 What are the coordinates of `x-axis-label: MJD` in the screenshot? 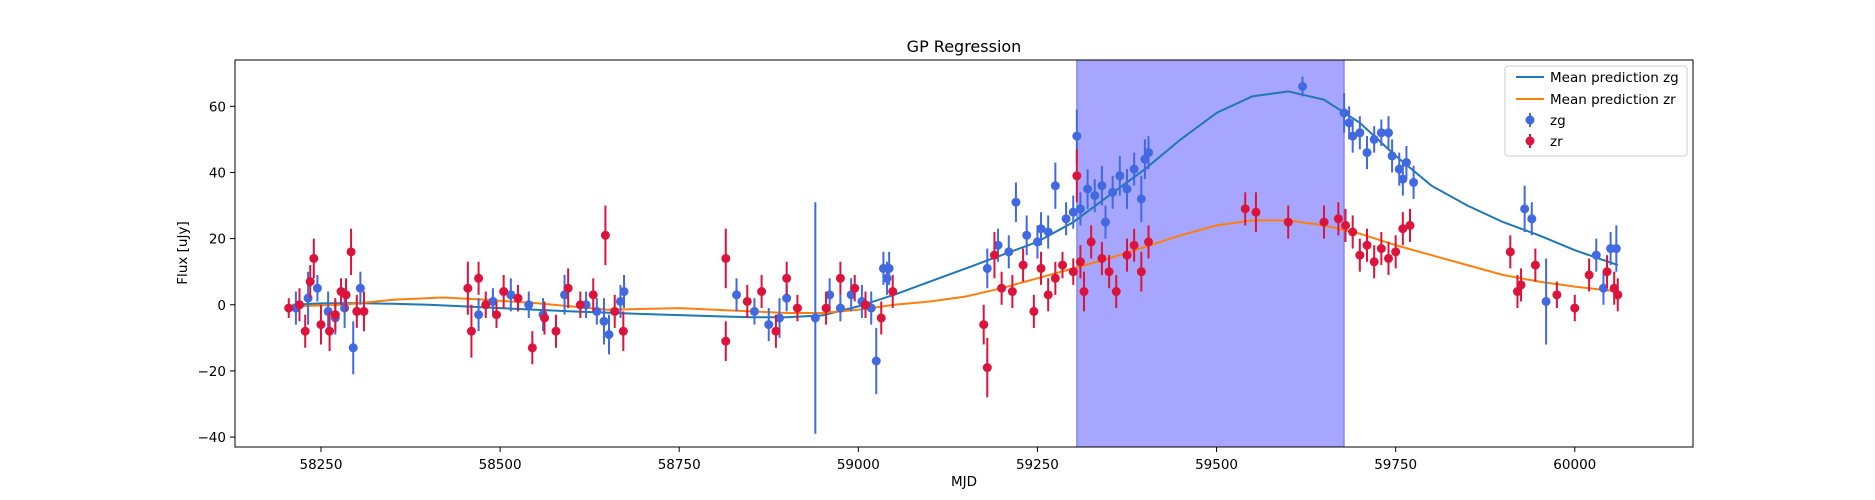 It's located at (964, 482).